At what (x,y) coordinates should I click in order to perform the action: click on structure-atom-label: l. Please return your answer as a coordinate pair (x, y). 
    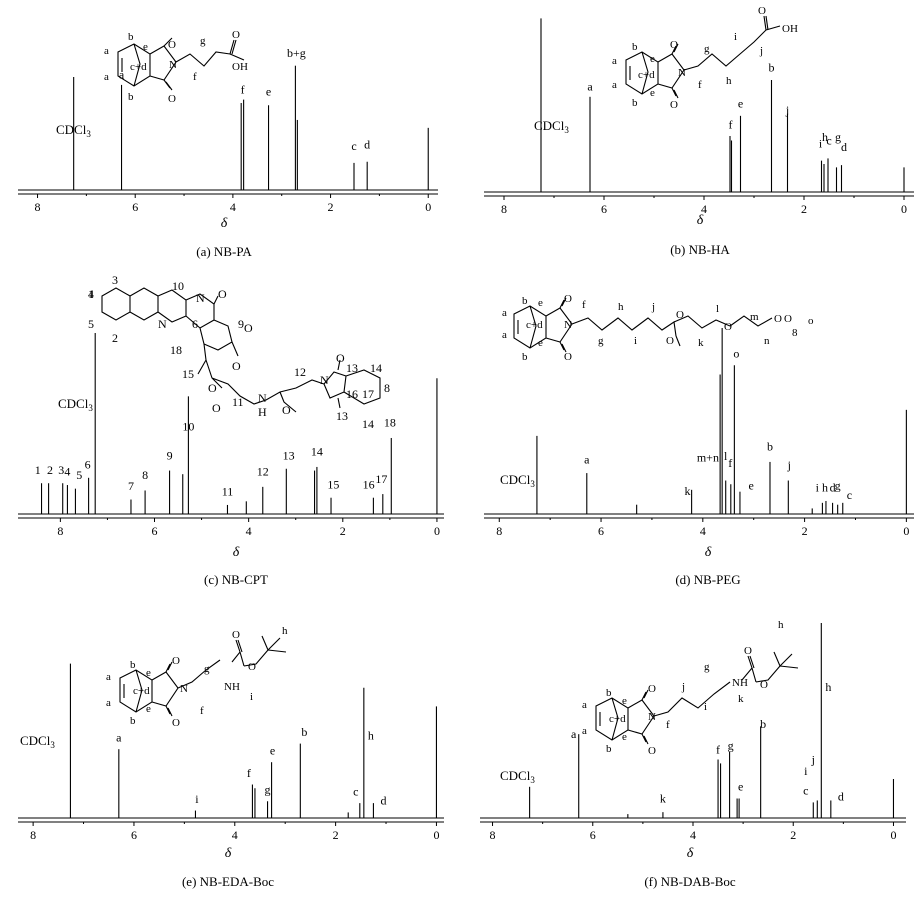
    Looking at the image, I should click on (717, 309).